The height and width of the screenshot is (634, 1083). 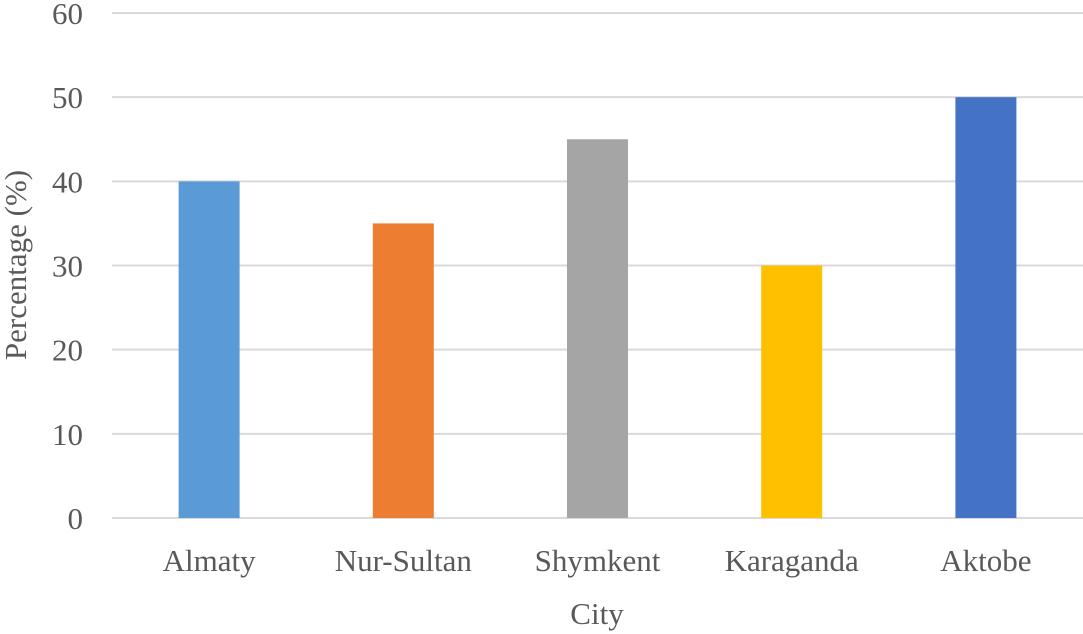 I want to click on x-tick-label: Shymkent, so click(x=598, y=560).